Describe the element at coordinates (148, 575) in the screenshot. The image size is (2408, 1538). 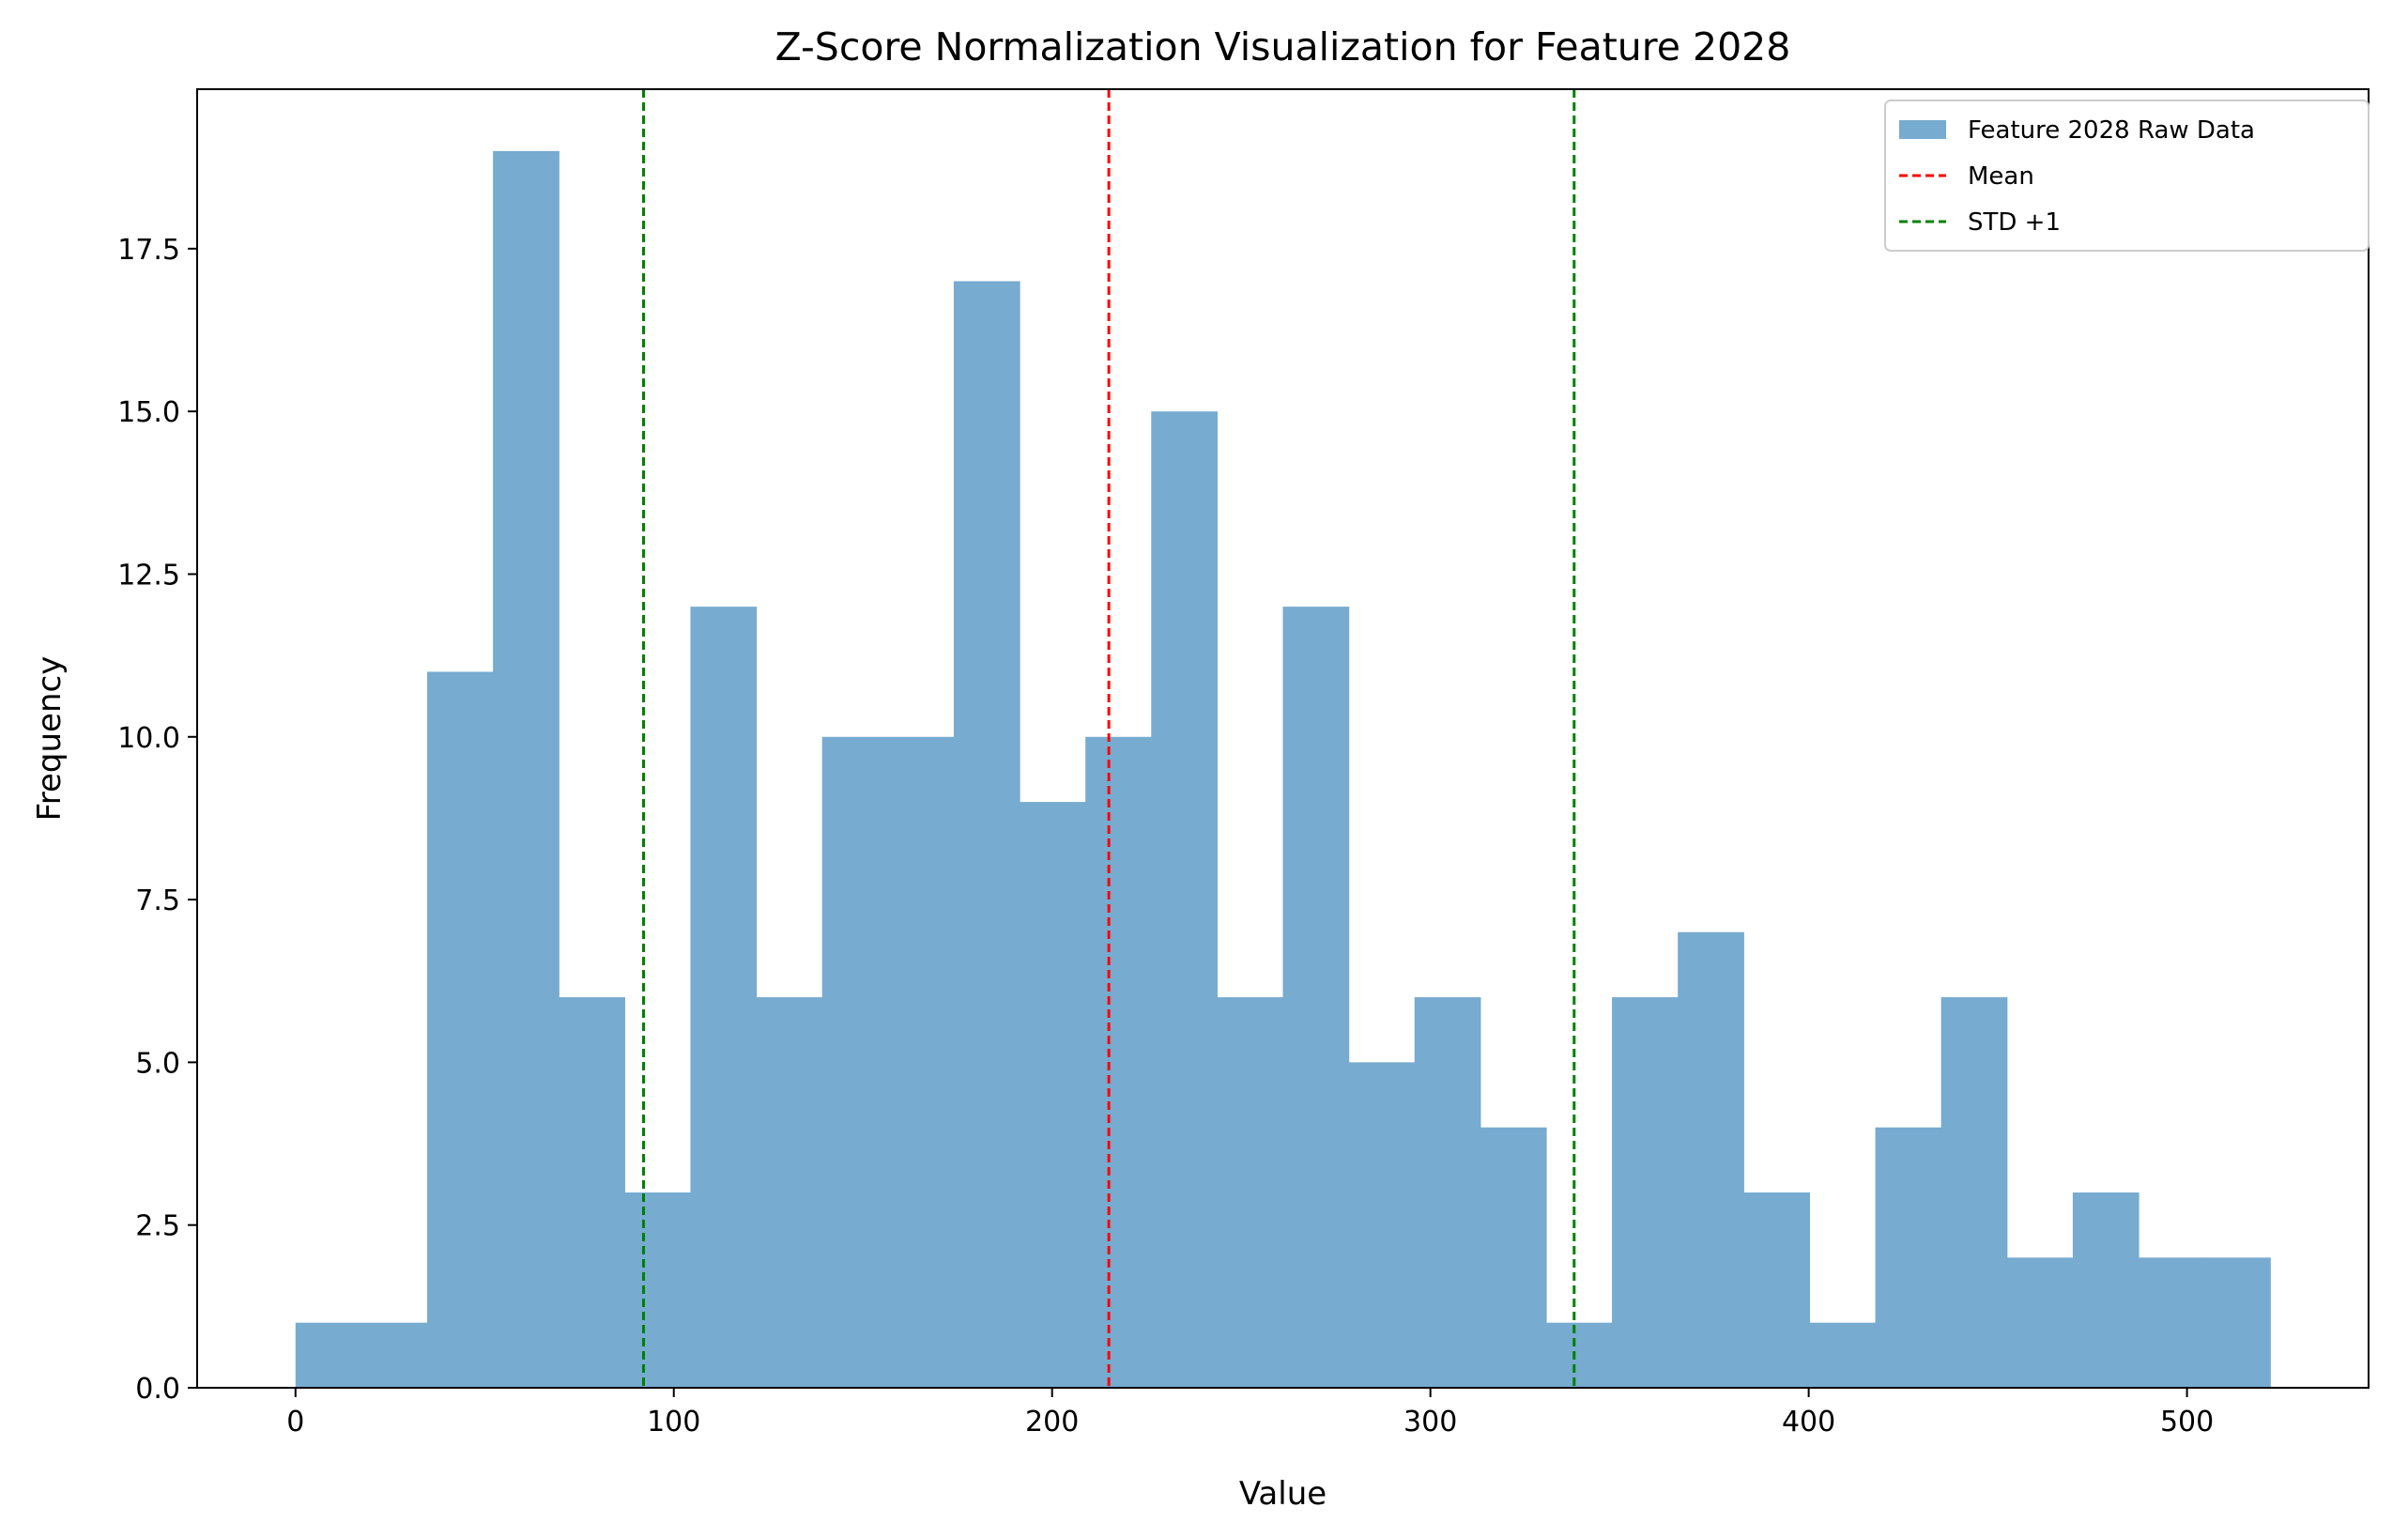
I see `y-tick-label: 12.5` at that location.